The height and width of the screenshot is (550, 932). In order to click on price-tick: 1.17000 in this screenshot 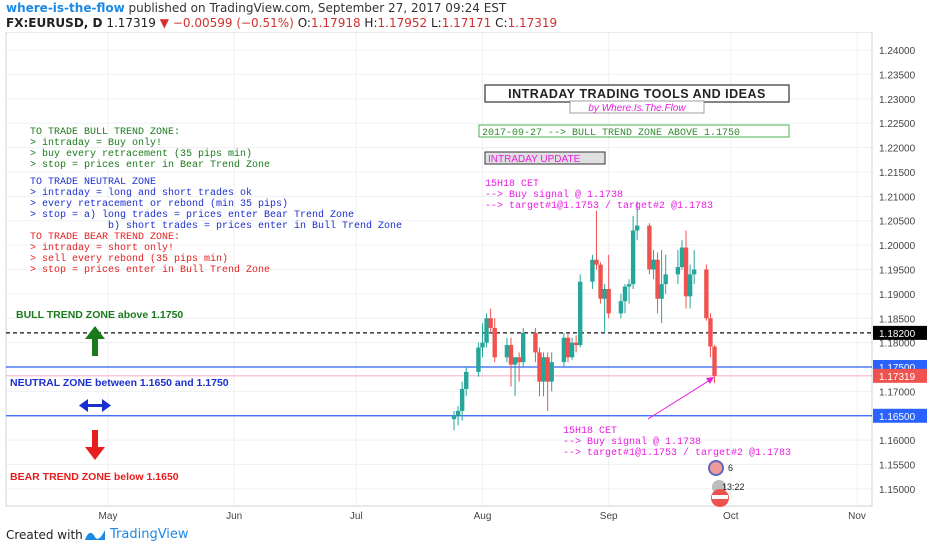, I will do `click(897, 392)`.